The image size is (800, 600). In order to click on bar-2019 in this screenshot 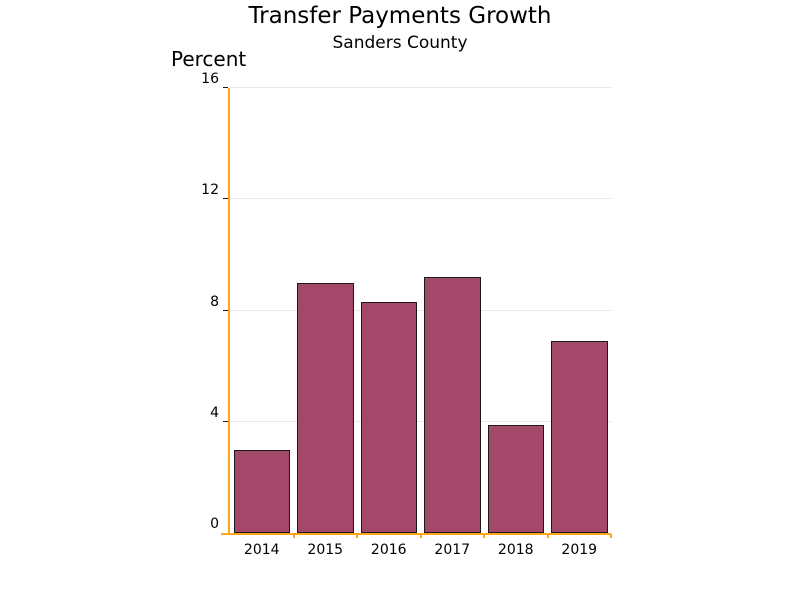, I will do `click(579, 437)`.